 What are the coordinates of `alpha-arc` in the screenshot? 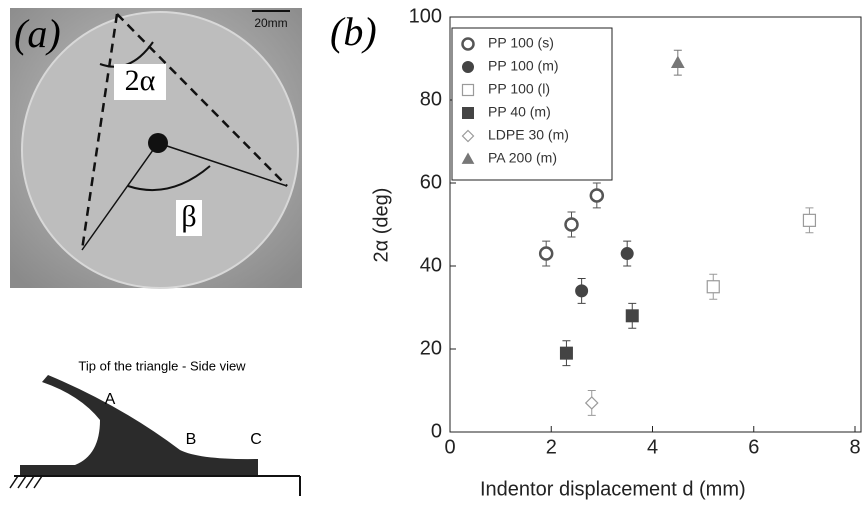 It's located at (126, 54).